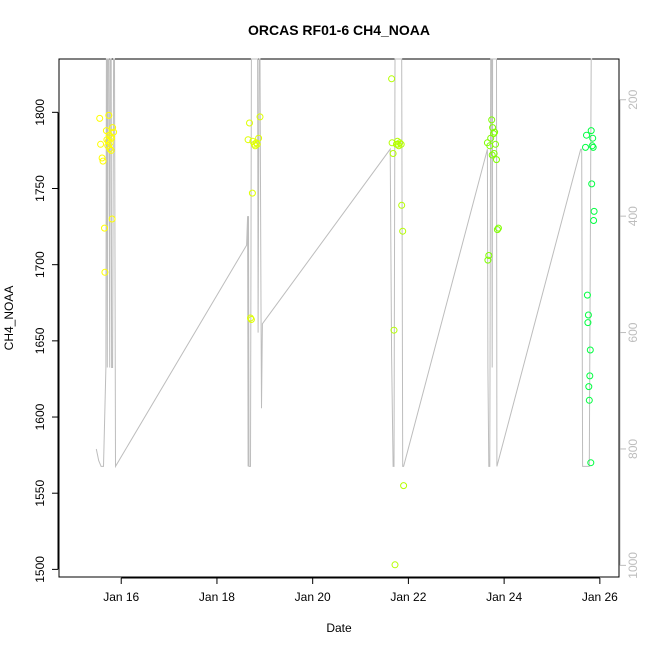 The width and height of the screenshot is (650, 650). What do you see at coordinates (9, 318) in the screenshot?
I see `y-axis-label: CH4_NOAA` at bounding box center [9, 318].